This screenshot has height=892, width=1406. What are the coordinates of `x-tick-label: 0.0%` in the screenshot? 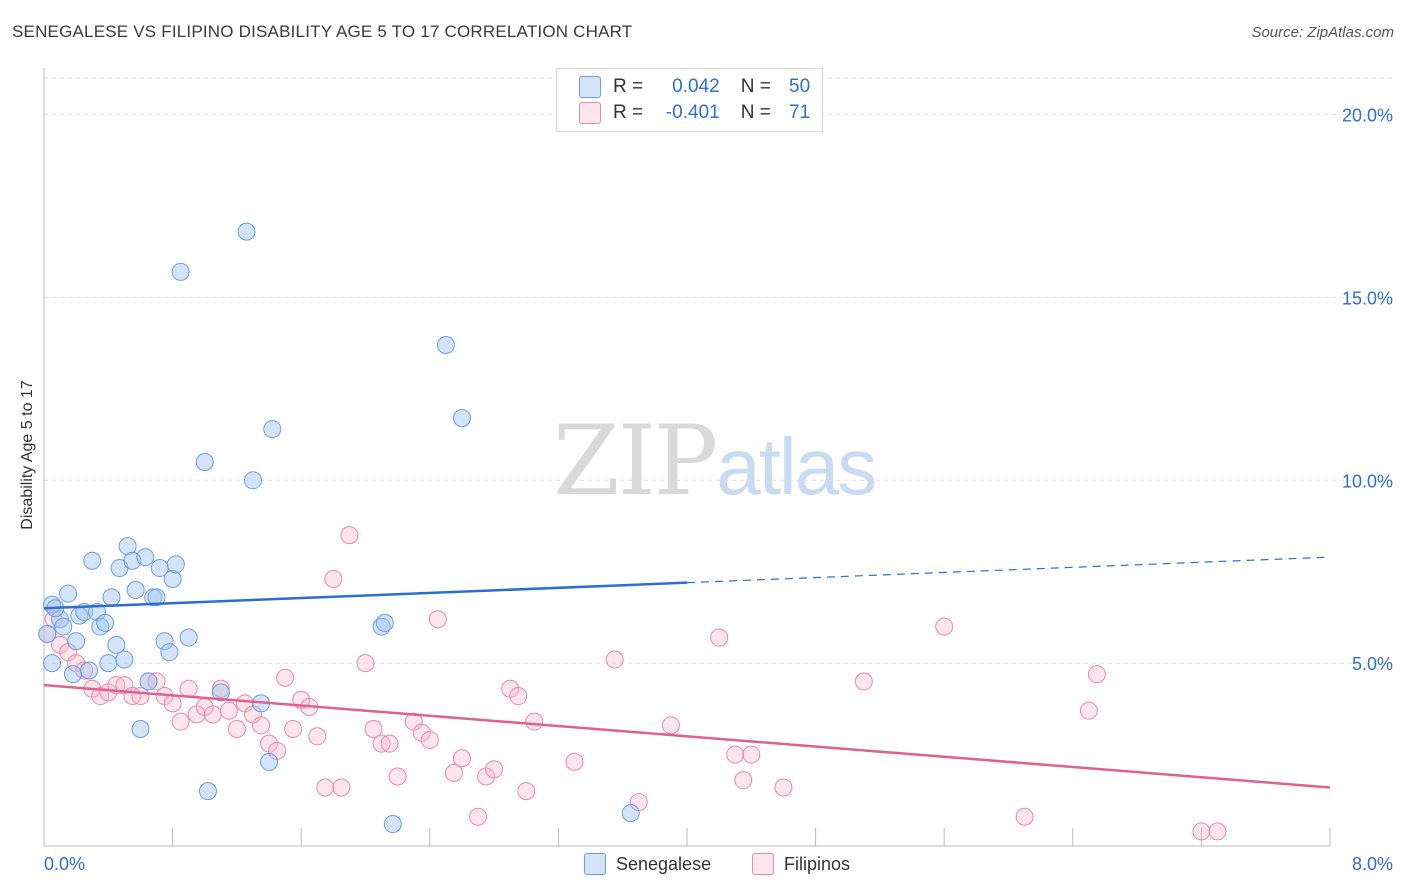 It's located at (64, 864).